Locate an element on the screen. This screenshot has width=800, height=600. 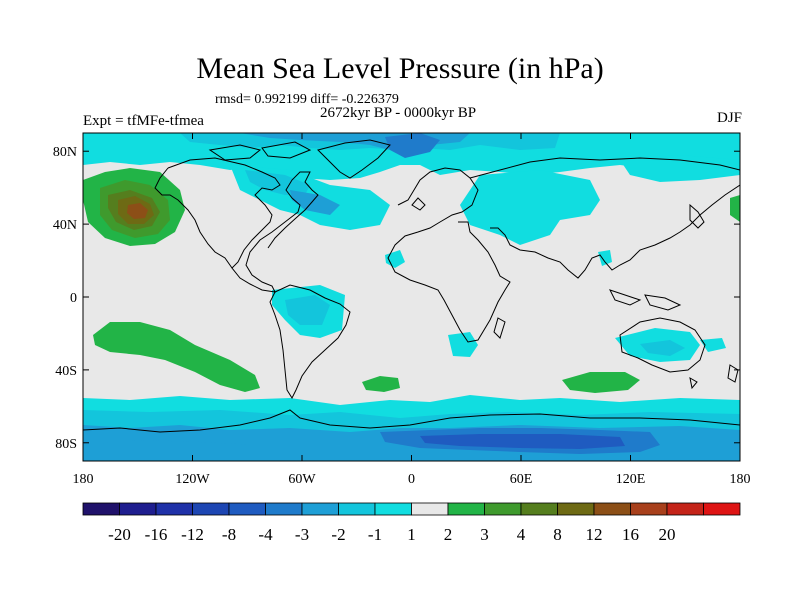
colorbar-label: 3 is located at coordinates (484, 534).